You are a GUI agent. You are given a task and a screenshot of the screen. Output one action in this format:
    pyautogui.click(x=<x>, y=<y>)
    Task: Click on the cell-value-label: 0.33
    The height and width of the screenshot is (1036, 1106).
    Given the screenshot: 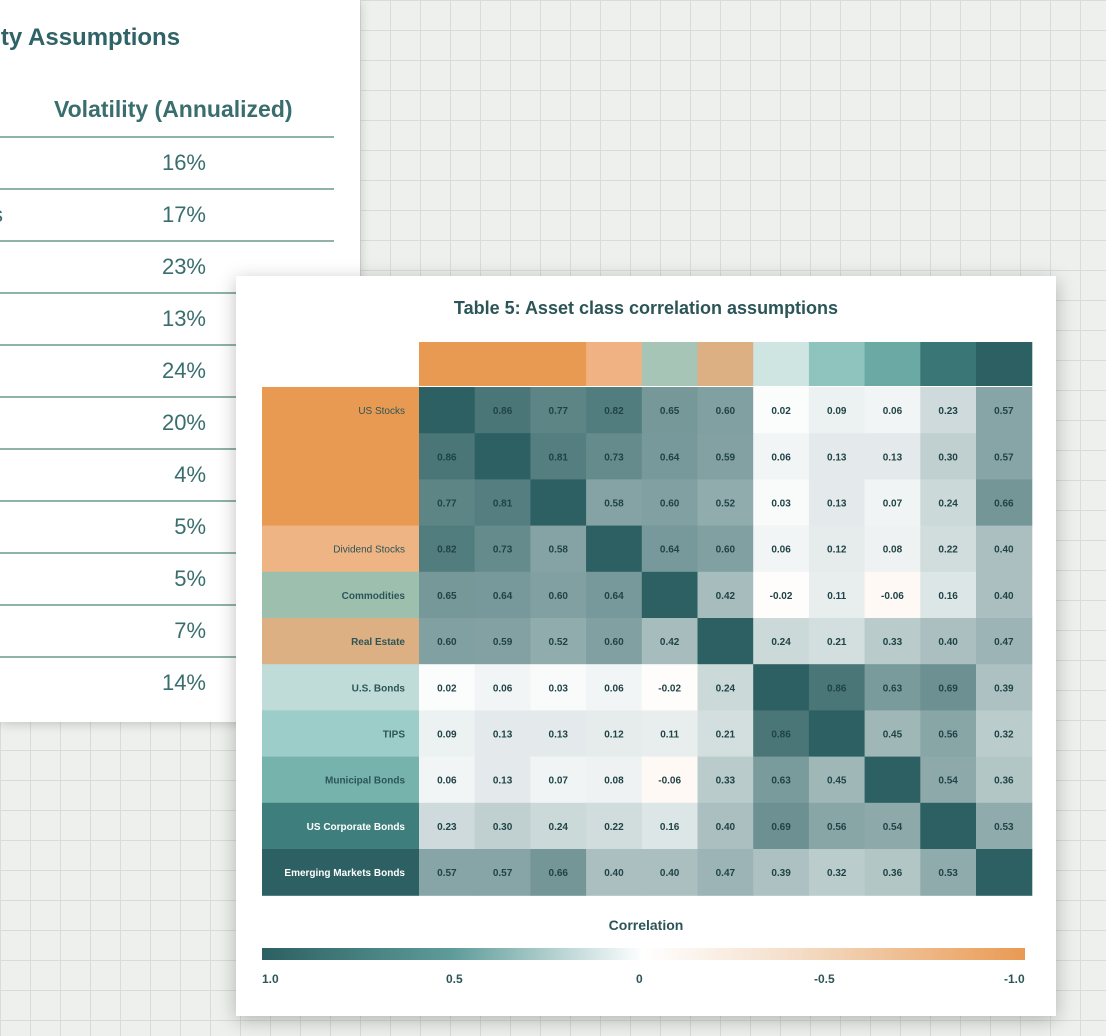 What is the action you would take?
    pyautogui.click(x=893, y=642)
    